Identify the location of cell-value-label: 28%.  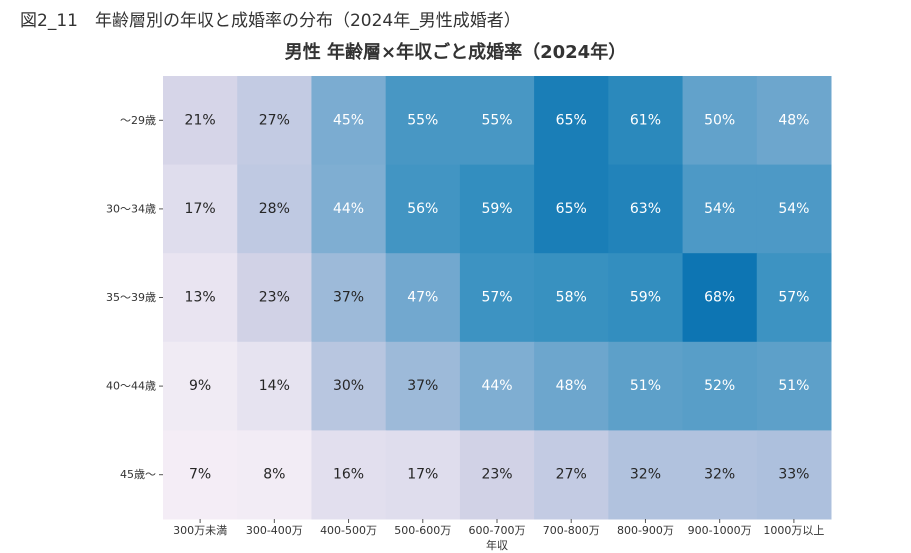
(274, 209).